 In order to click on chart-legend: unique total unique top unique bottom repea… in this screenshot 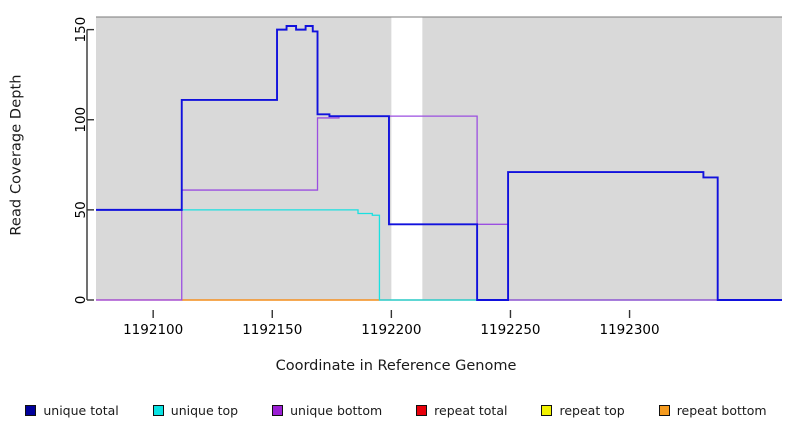, I will do `click(396, 410)`.